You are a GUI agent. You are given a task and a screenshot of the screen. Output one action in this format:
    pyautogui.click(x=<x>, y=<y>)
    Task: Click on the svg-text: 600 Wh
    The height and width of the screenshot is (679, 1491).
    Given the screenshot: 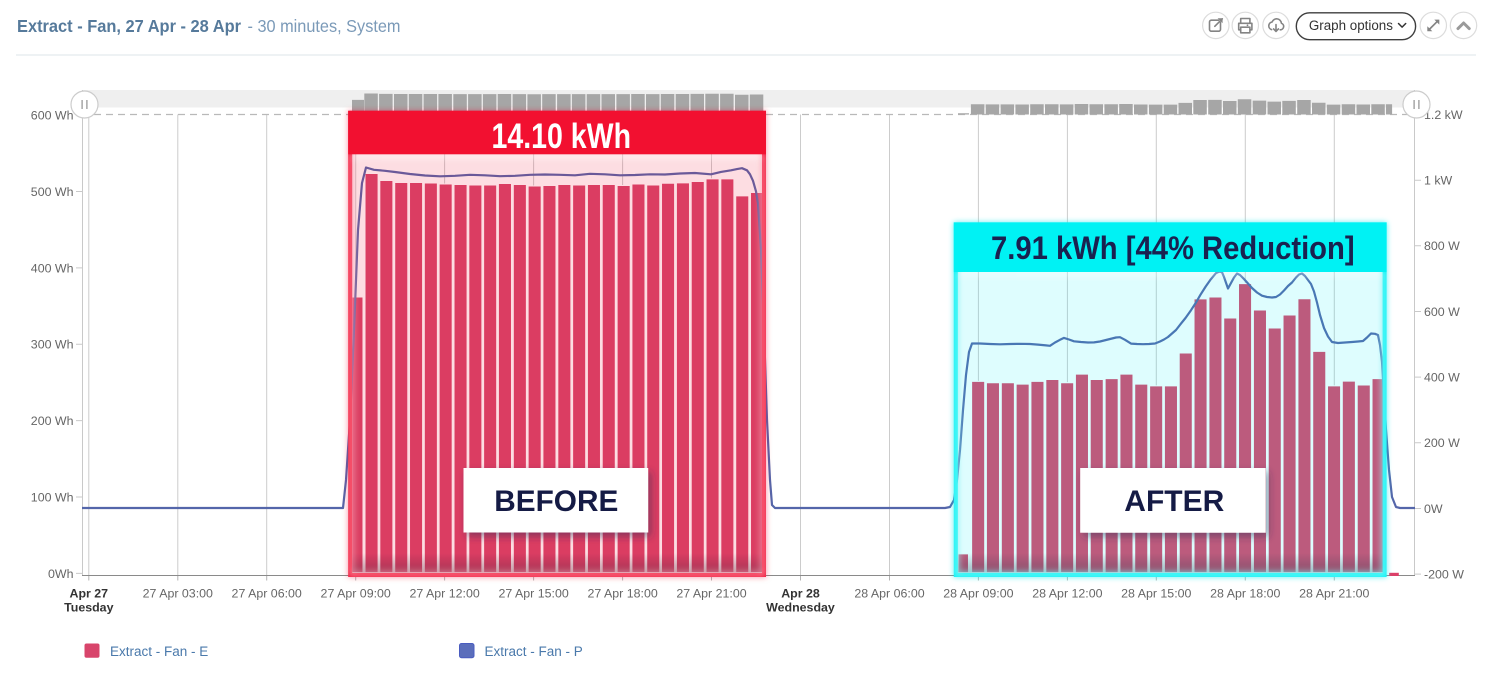 What is the action you would take?
    pyautogui.click(x=52, y=116)
    